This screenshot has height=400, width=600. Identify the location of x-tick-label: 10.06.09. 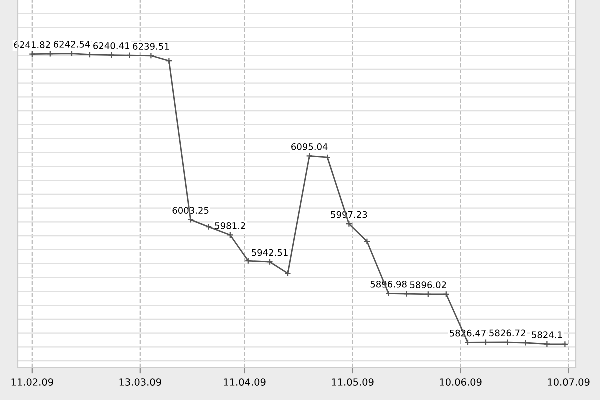
(461, 382).